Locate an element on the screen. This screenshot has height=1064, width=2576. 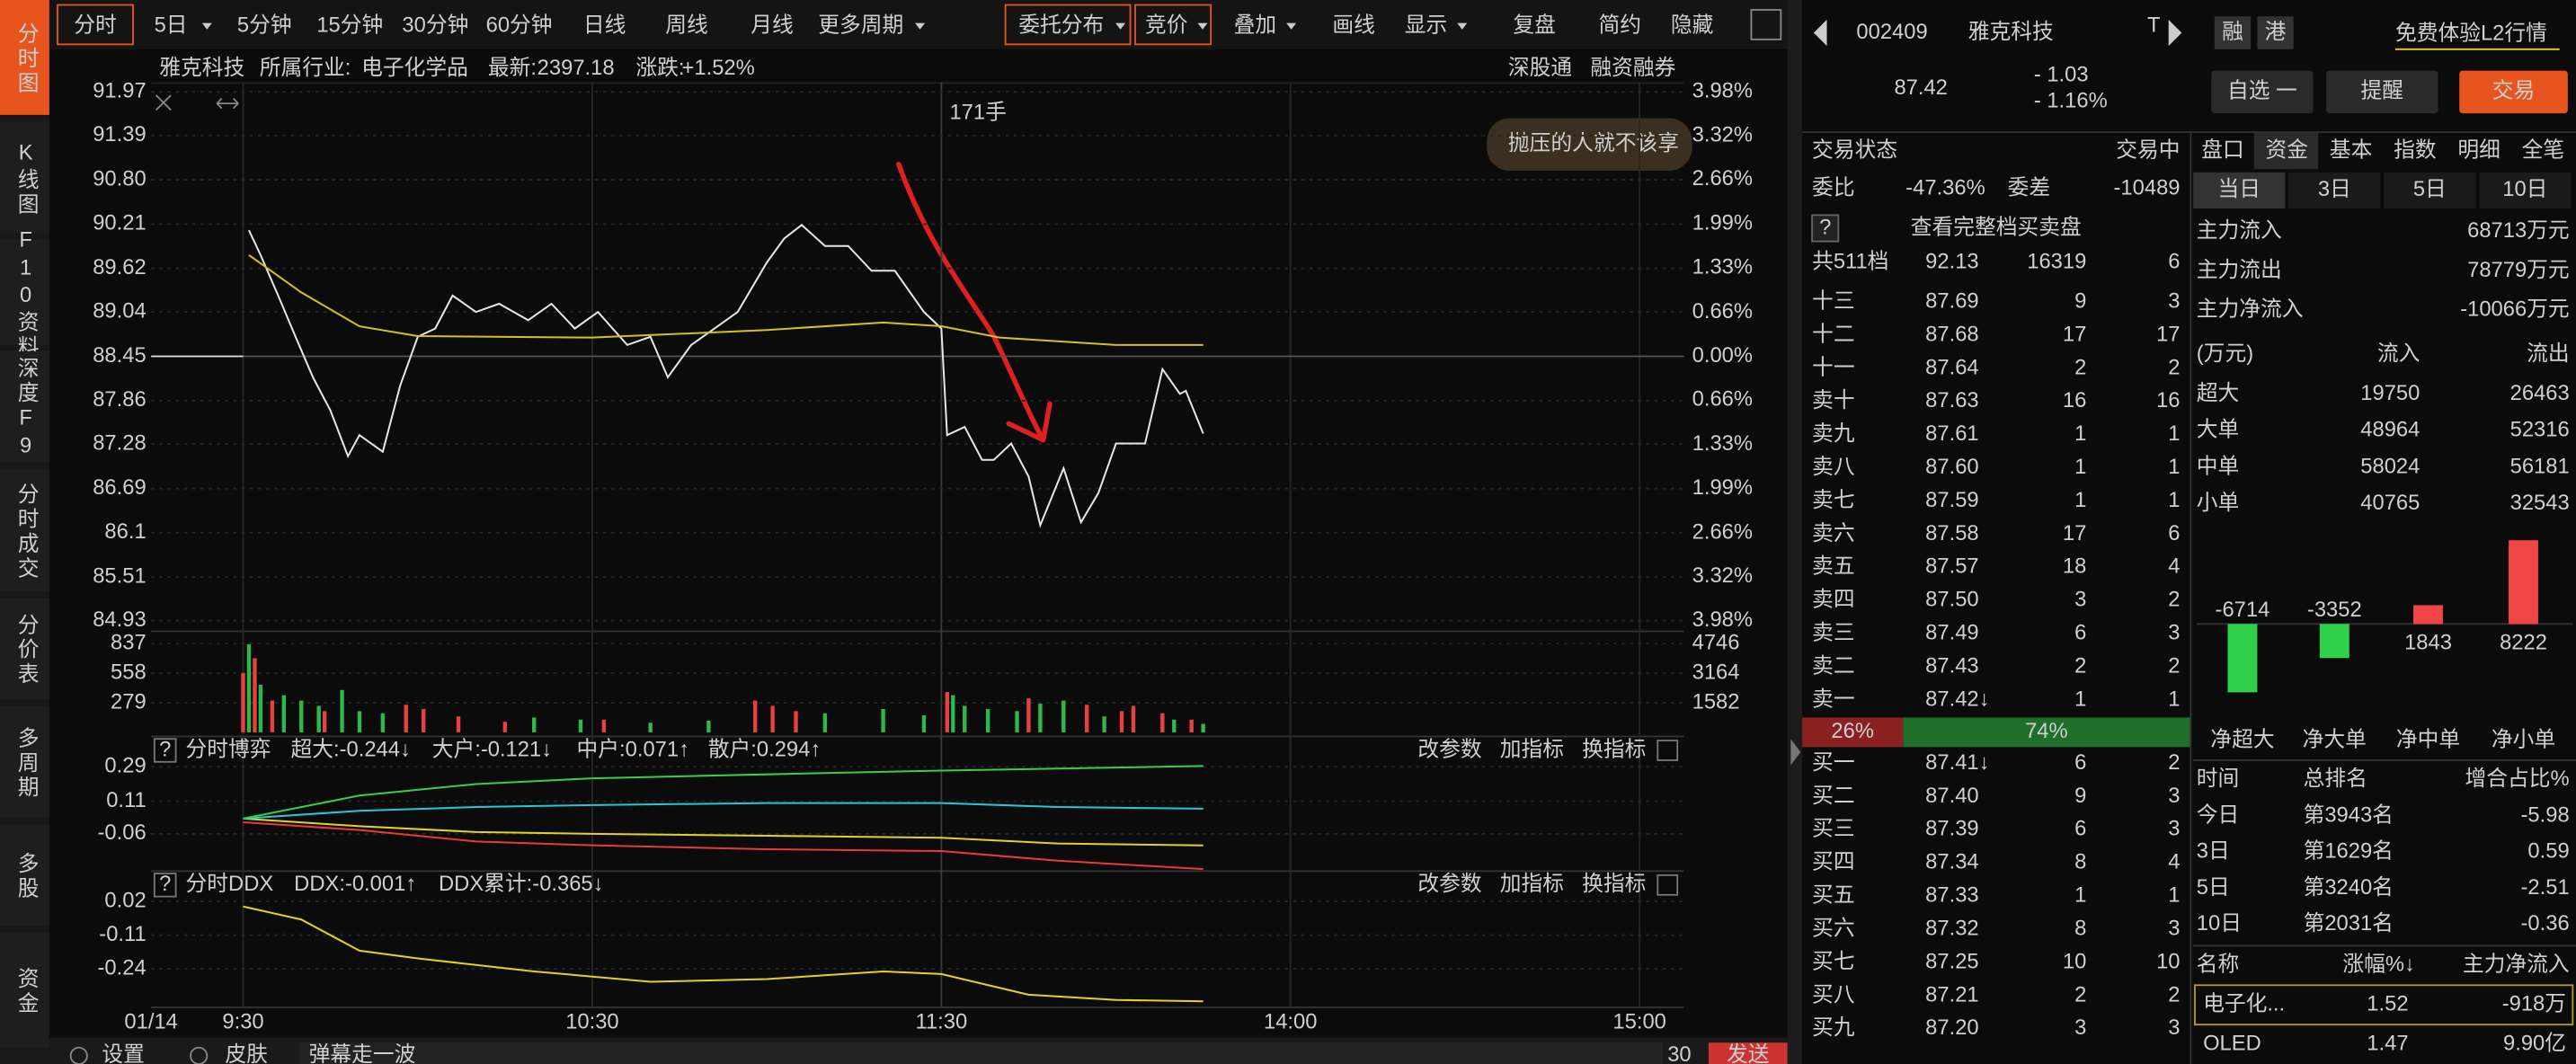
label: 盘口 is located at coordinates (2222, 149).